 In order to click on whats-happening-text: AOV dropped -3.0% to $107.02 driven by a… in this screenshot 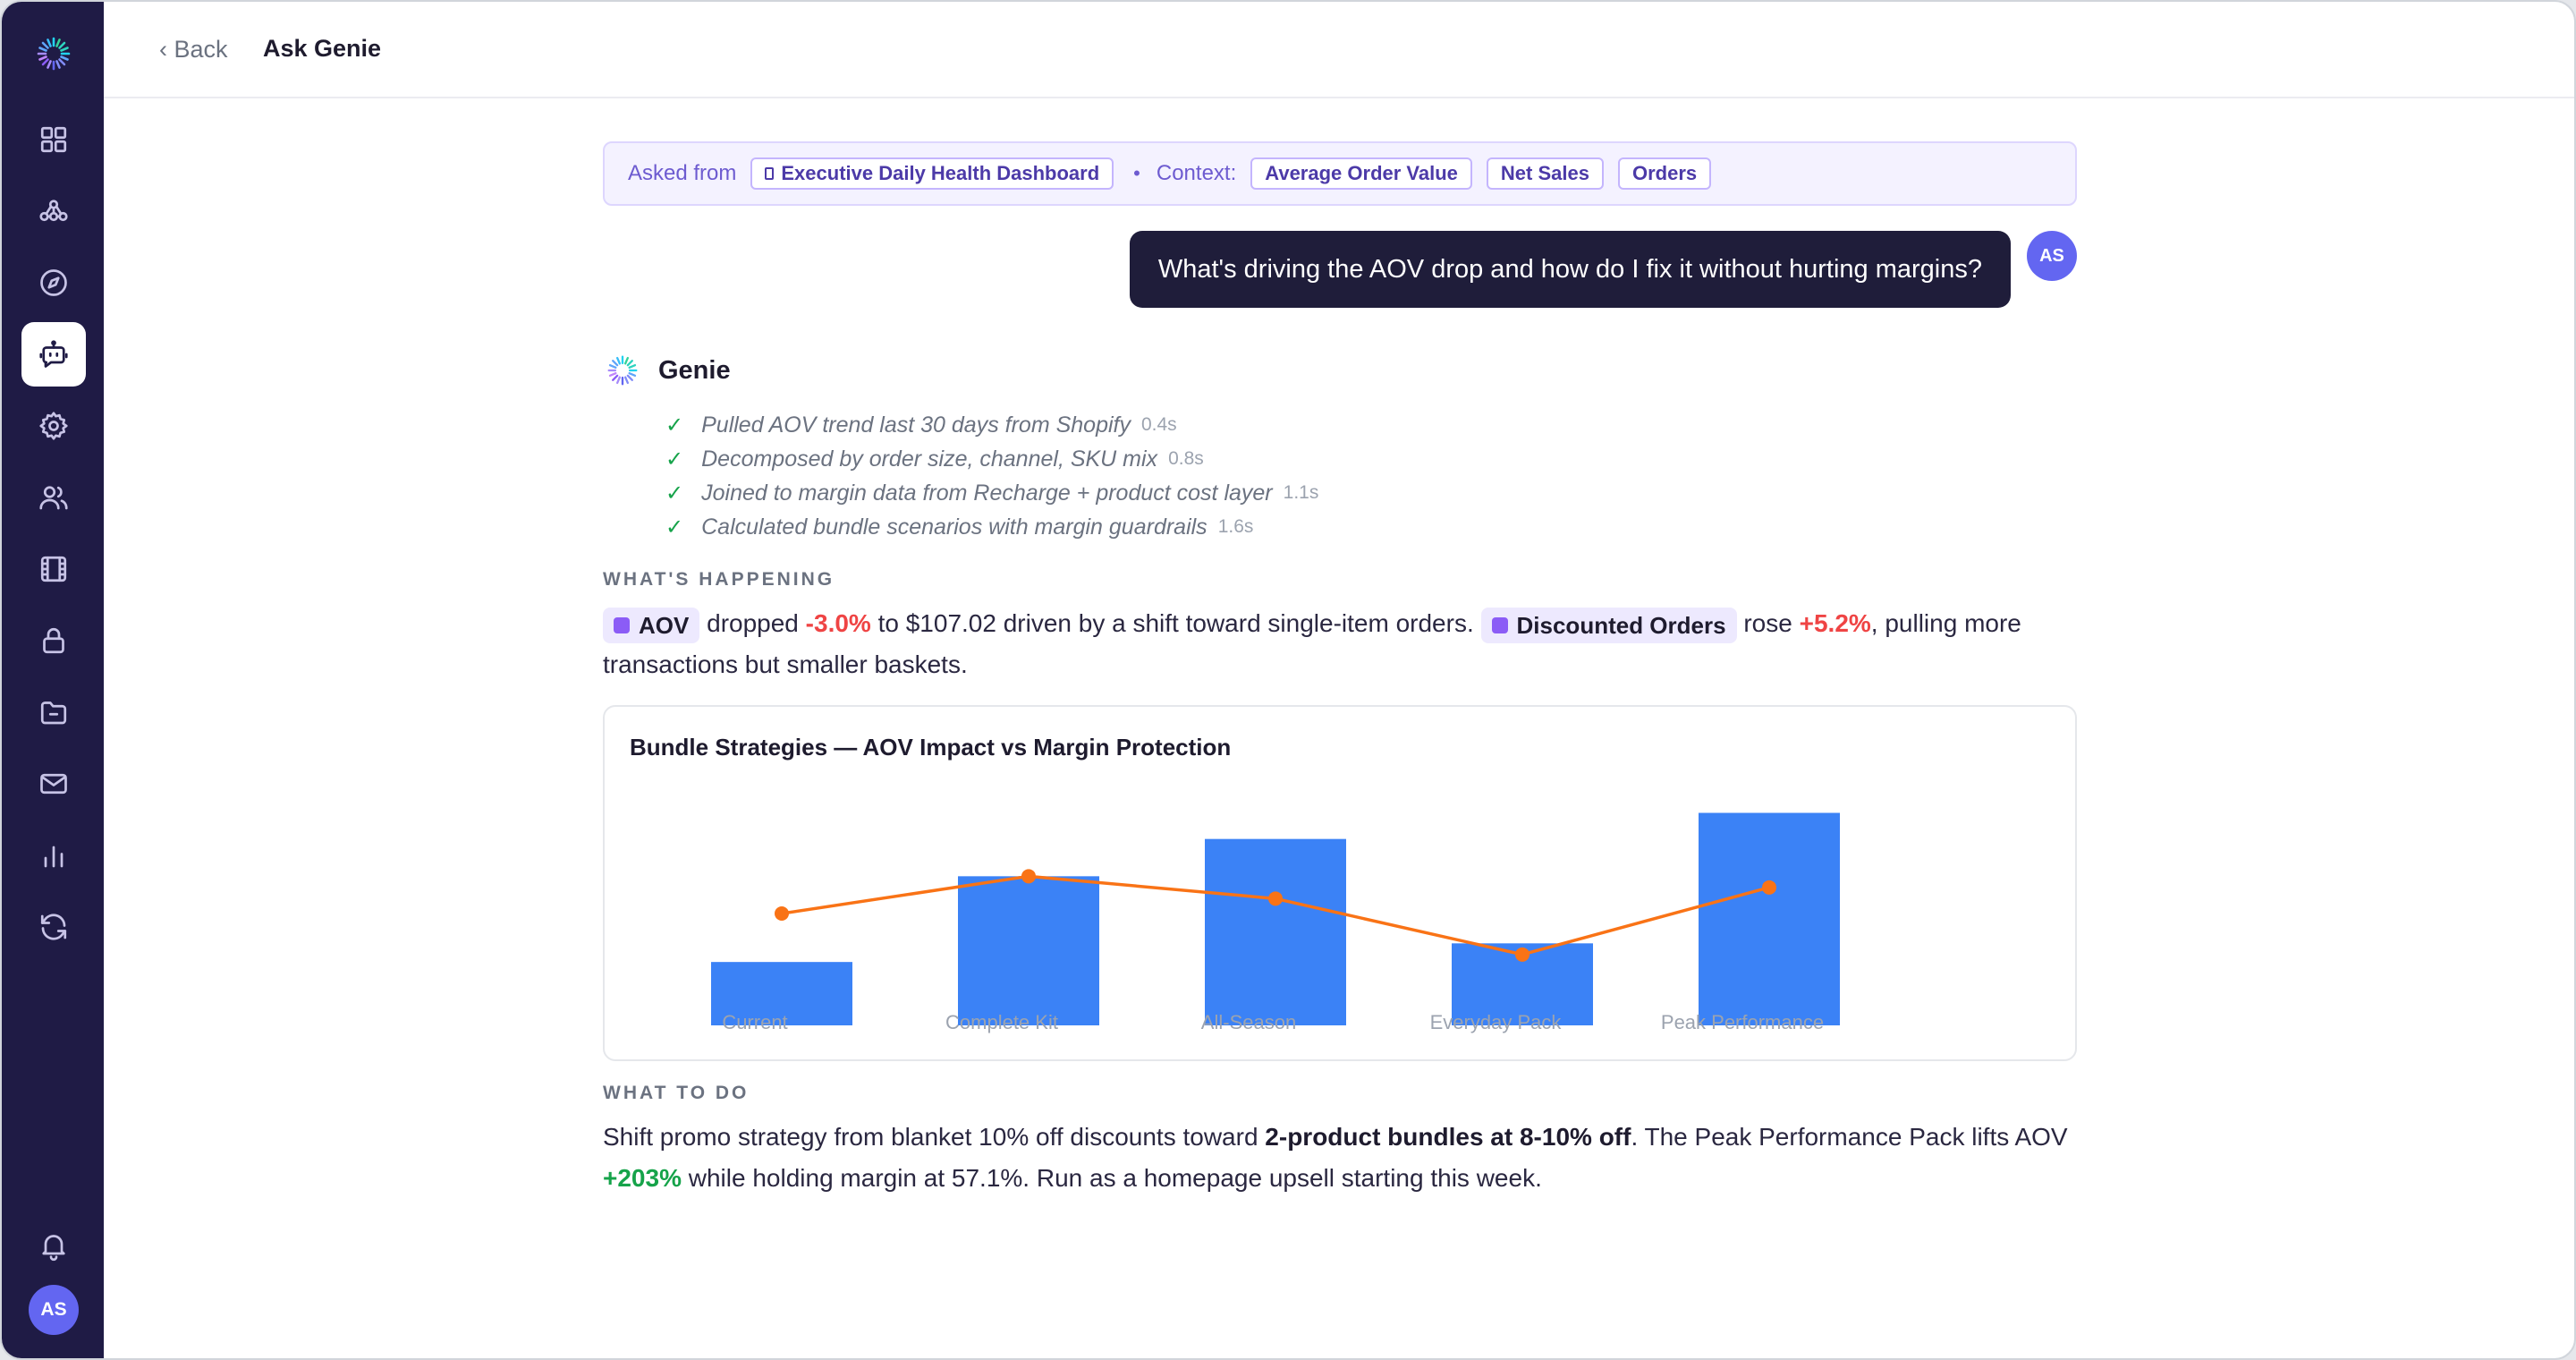, I will do `click(1340, 644)`.